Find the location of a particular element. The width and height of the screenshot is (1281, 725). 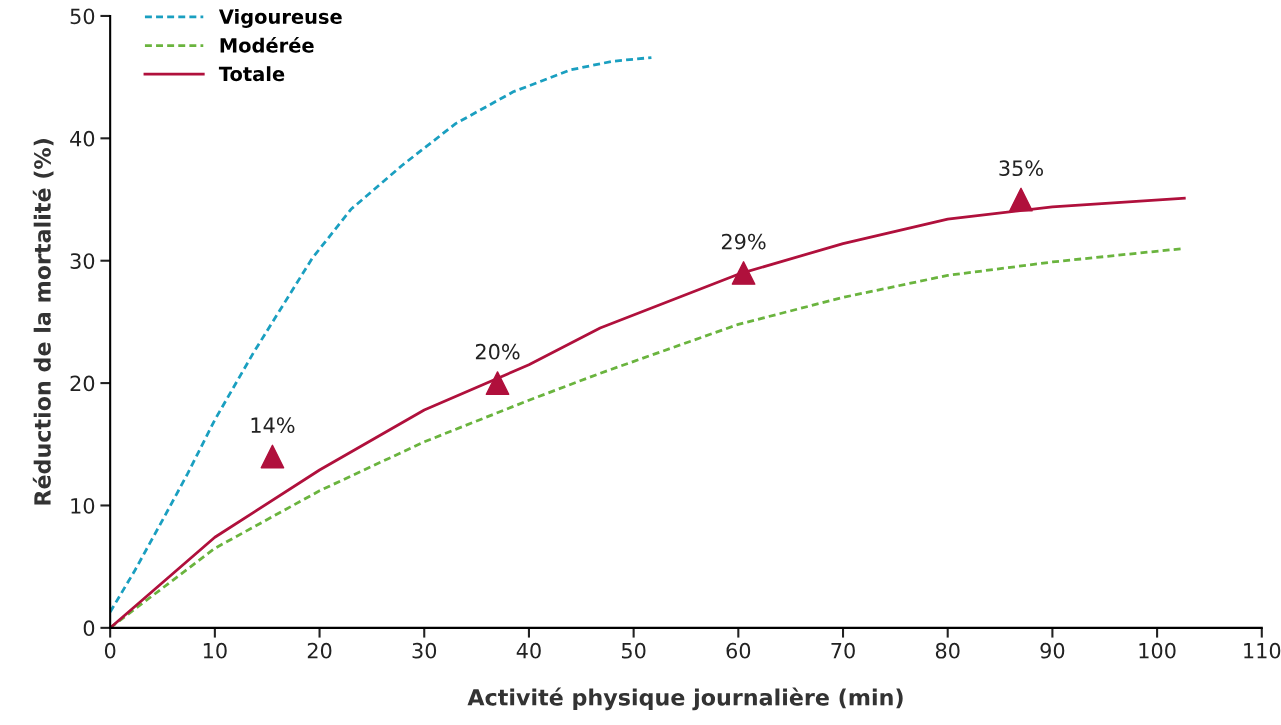

data-label: 14% is located at coordinates (273, 425).